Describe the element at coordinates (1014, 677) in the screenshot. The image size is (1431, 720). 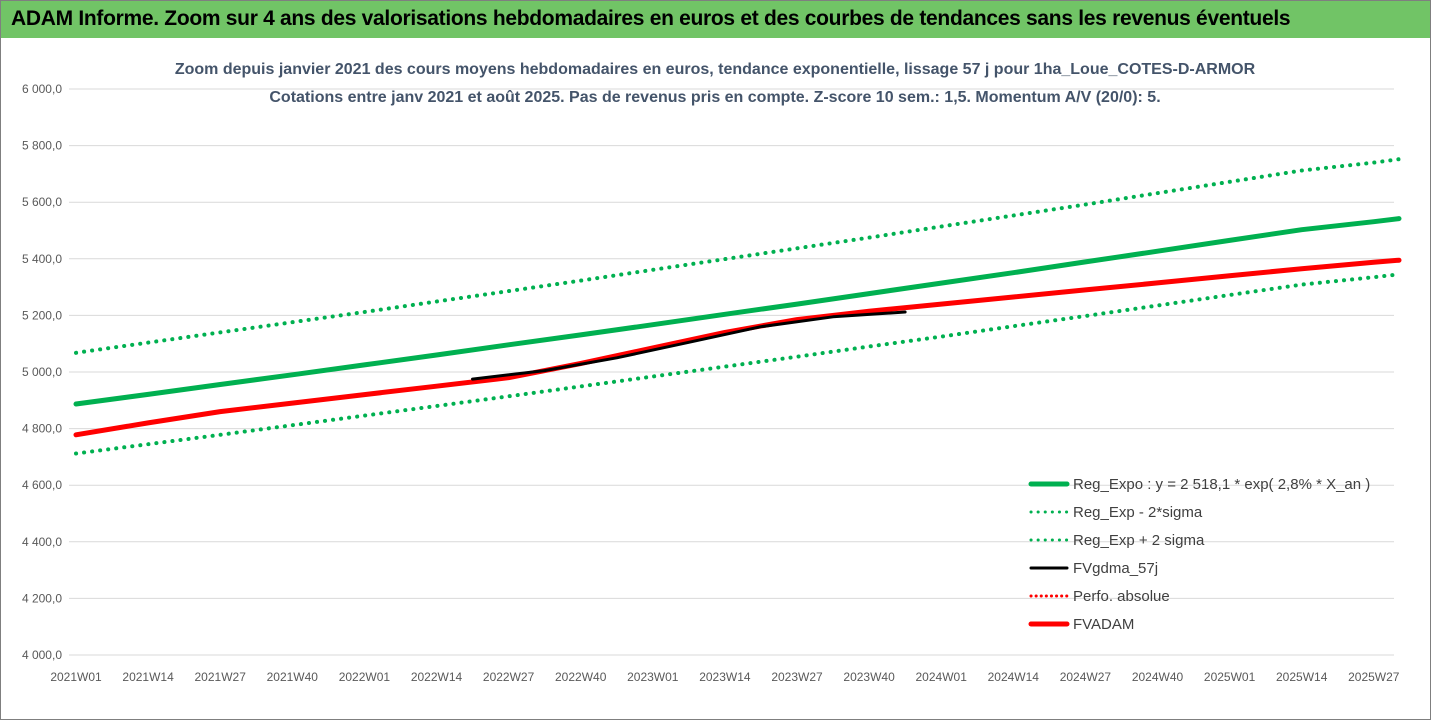
I see `x-tick-label: 2024W14` at that location.